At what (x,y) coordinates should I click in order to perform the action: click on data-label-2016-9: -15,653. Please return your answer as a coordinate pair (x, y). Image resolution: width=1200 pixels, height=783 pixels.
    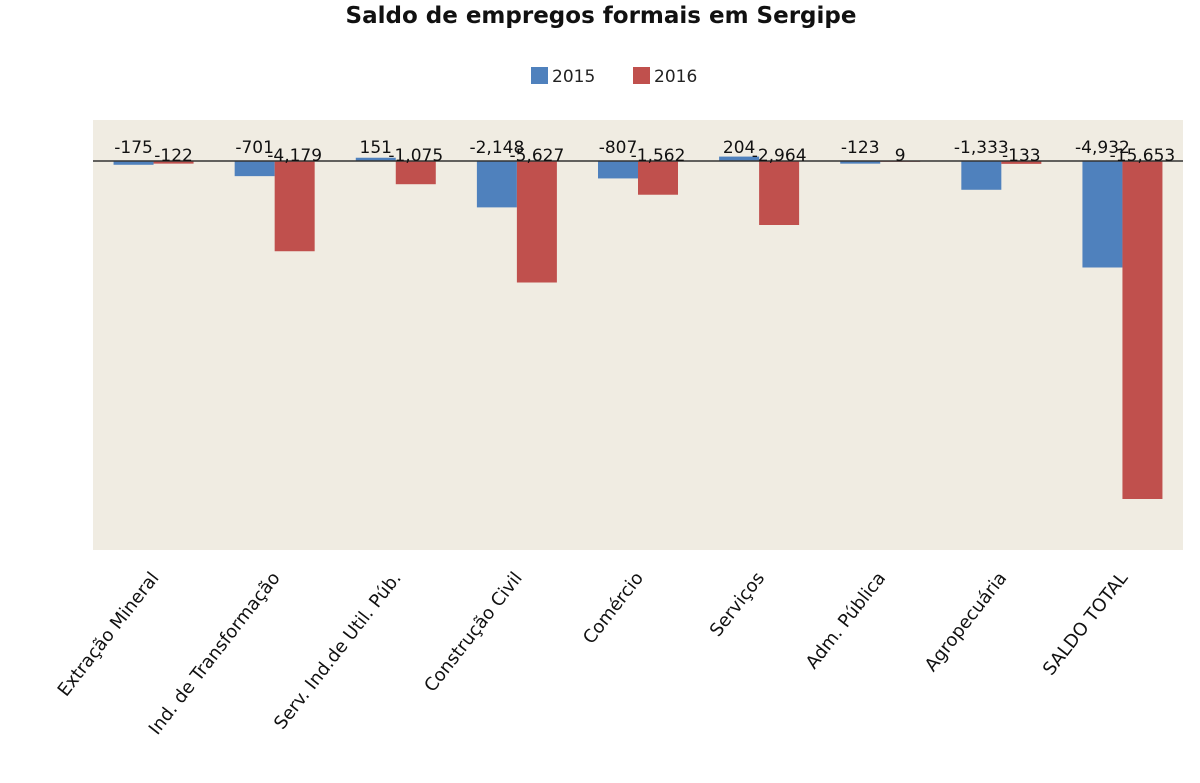
    Looking at the image, I should click on (1143, 156).